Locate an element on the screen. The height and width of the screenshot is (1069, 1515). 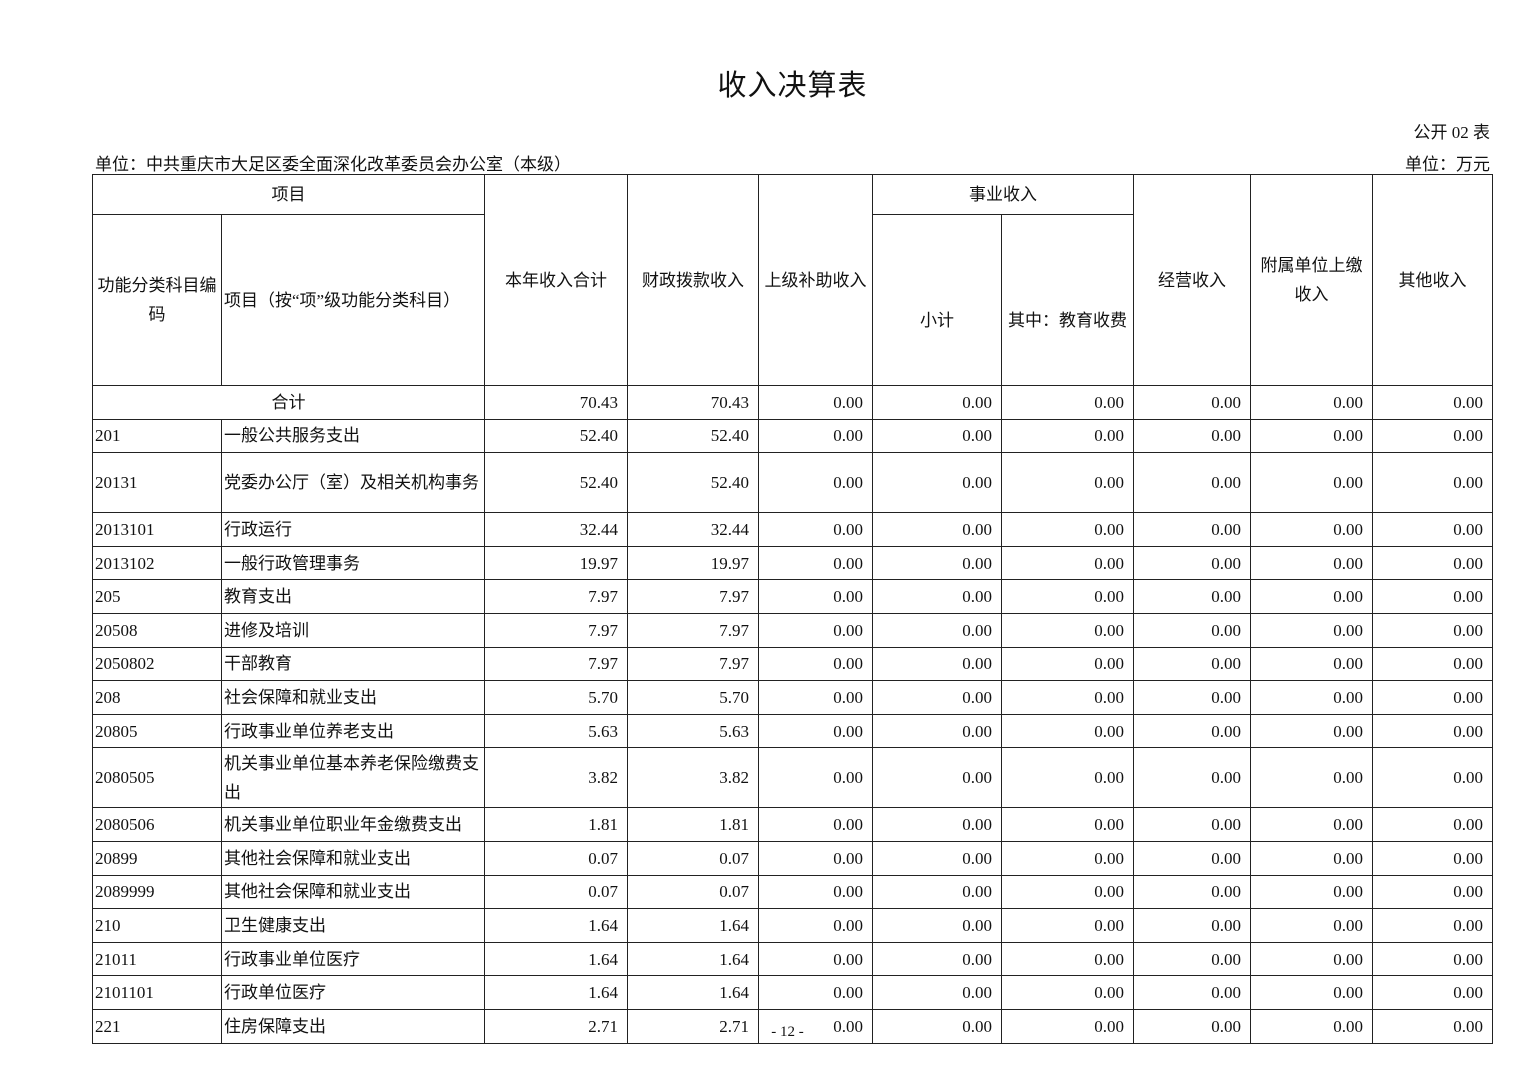
row-name: 行政单位医疗 is located at coordinates (353, 992).